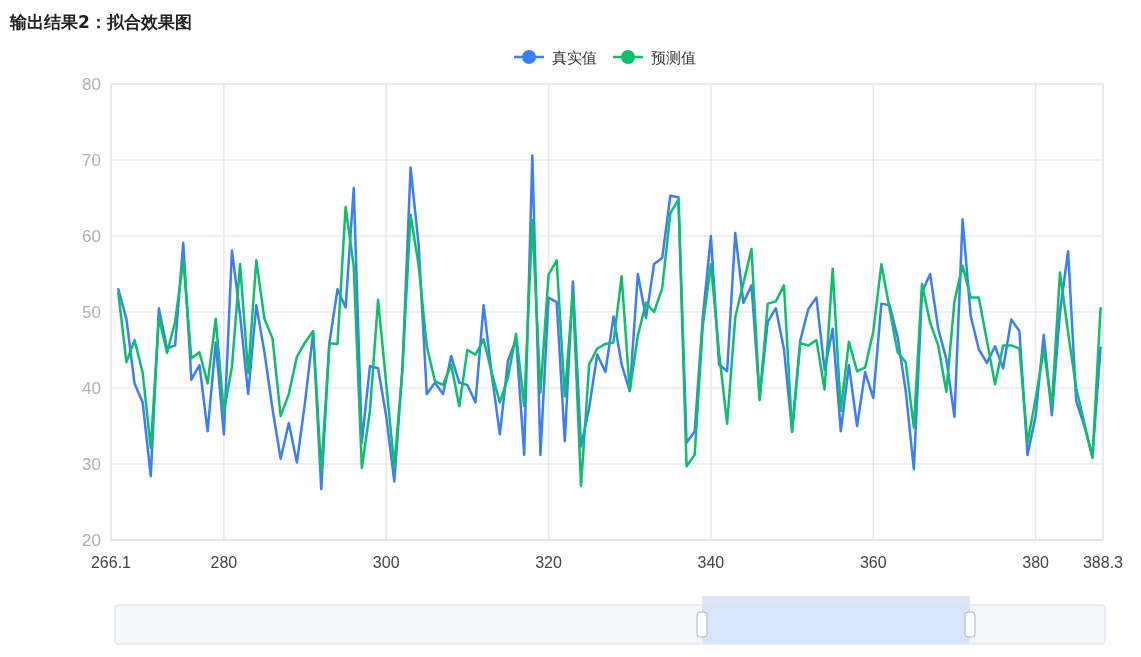  I want to click on legend-label: 真实值, so click(574, 57).